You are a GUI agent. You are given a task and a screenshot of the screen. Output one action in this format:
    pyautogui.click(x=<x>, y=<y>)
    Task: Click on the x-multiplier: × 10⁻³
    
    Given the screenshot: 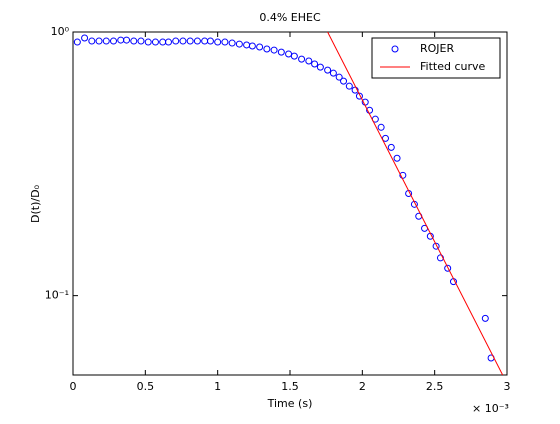 What is the action you would take?
    pyautogui.click(x=490, y=408)
    